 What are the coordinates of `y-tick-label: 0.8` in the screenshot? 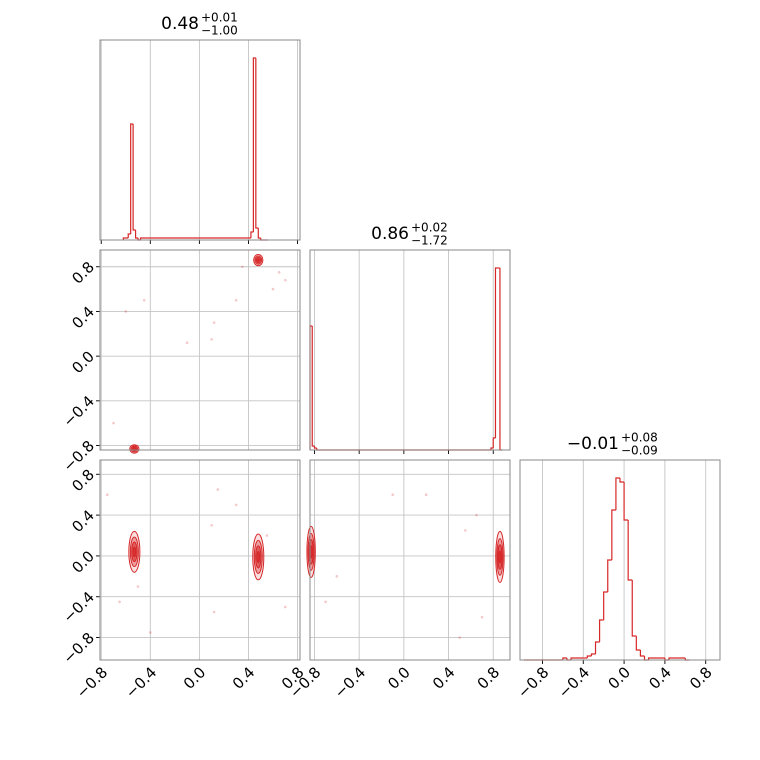 It's located at (83, 273).